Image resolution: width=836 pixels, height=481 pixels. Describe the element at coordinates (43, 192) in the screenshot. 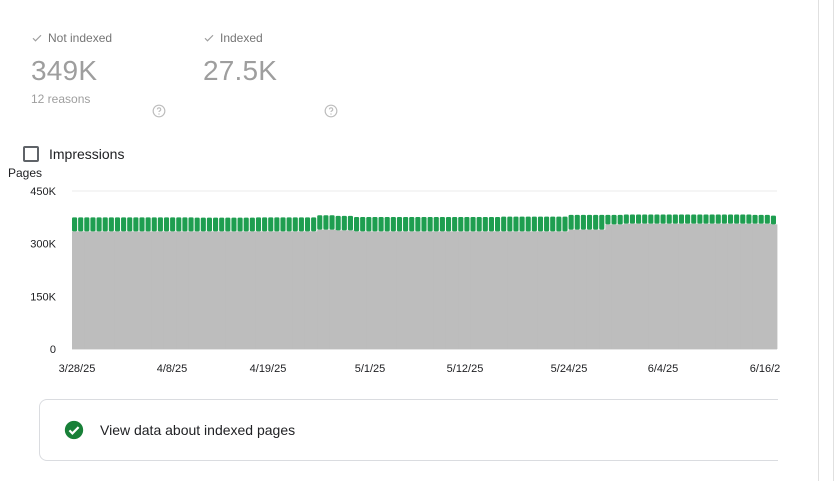

I see `y-tick-label: 450K` at that location.